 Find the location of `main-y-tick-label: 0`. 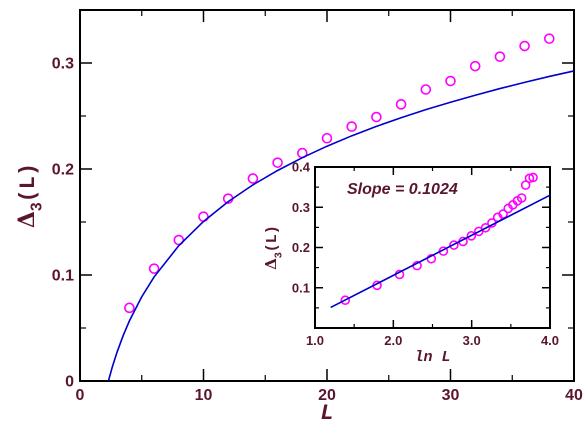

main-y-tick-label: 0 is located at coordinates (69, 382).